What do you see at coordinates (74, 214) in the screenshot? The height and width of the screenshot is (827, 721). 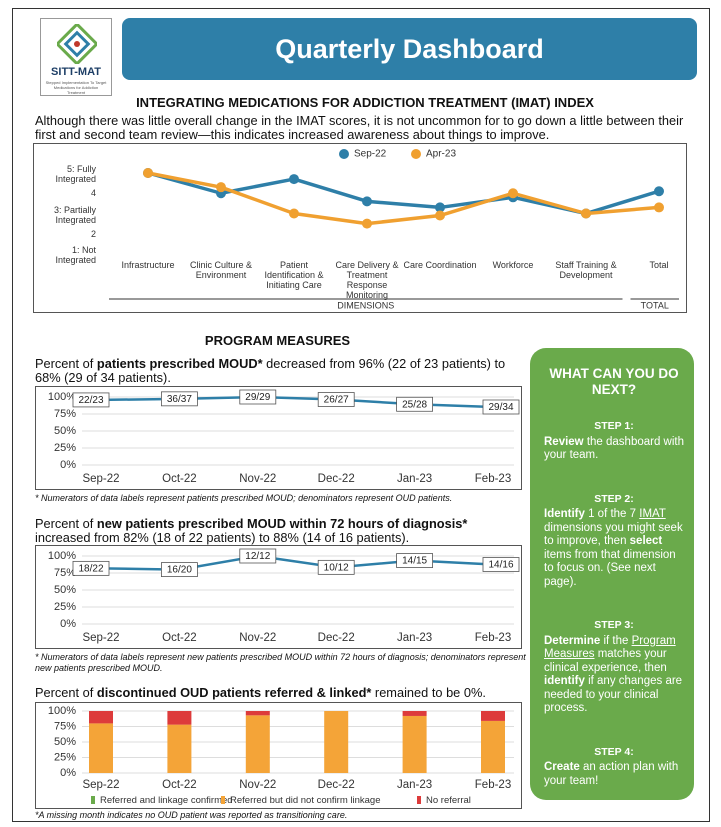 I see `y-tick-label: 3: Partially Integrated` at bounding box center [74, 214].